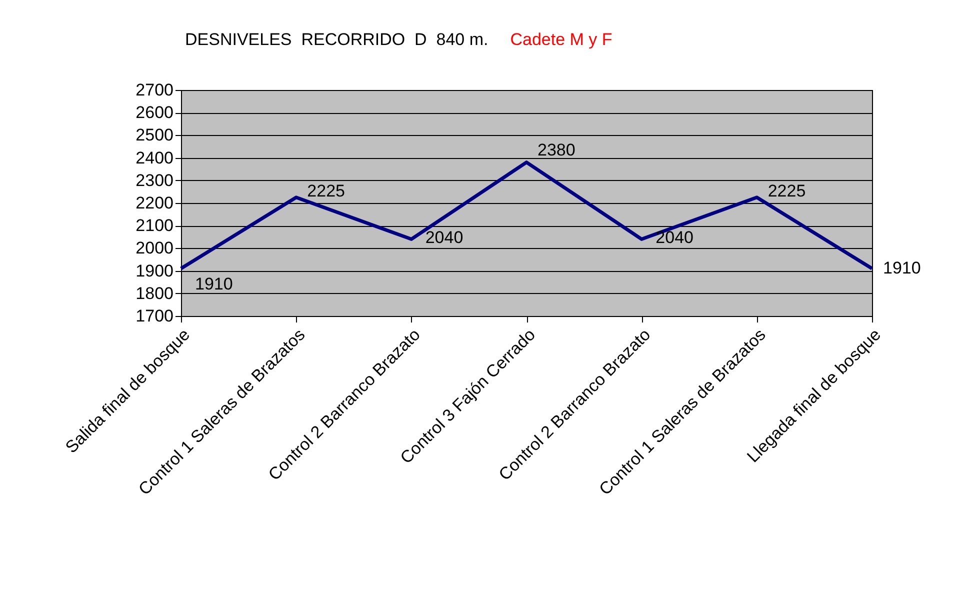  I want to click on y-tick-label: 2300, so click(155, 180).